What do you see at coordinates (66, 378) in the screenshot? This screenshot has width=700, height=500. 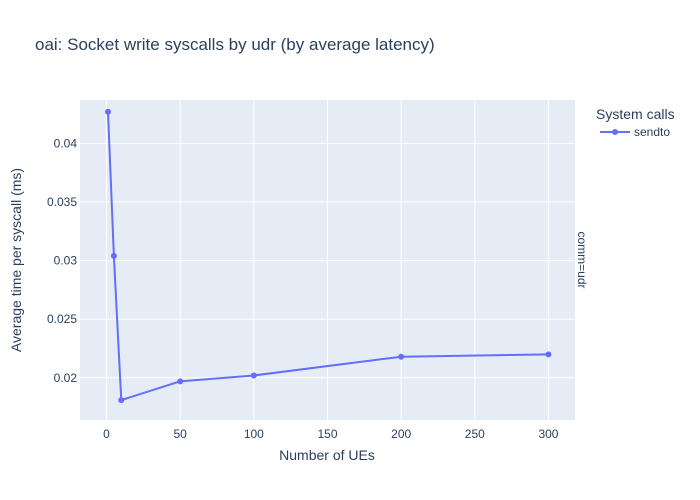 I see `y-tick-label: 0.02` at bounding box center [66, 378].